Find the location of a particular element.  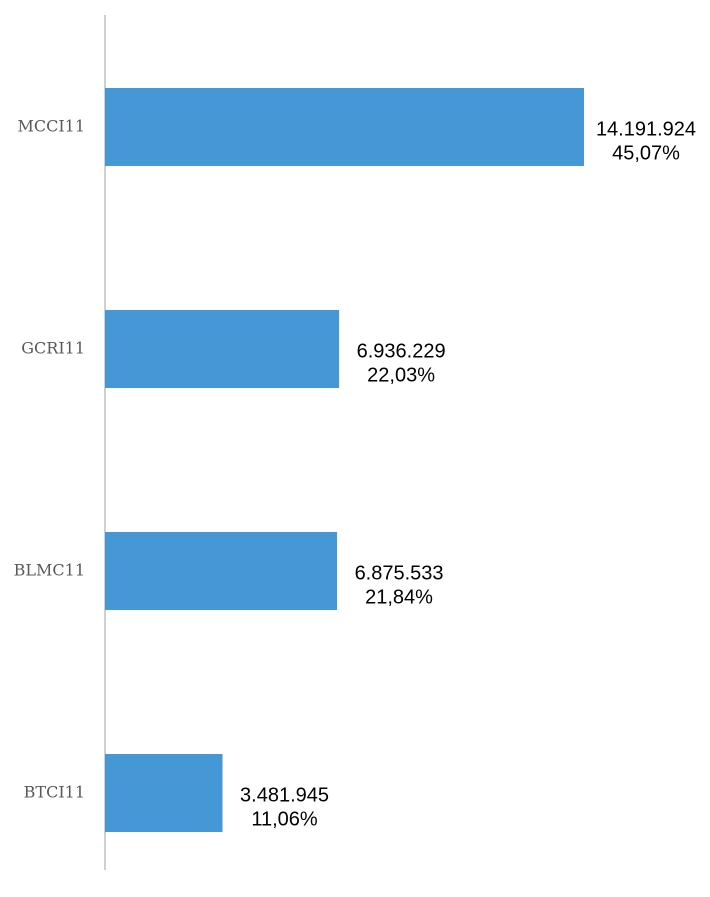

y-tick-label: BLMC11 is located at coordinates (49, 570).